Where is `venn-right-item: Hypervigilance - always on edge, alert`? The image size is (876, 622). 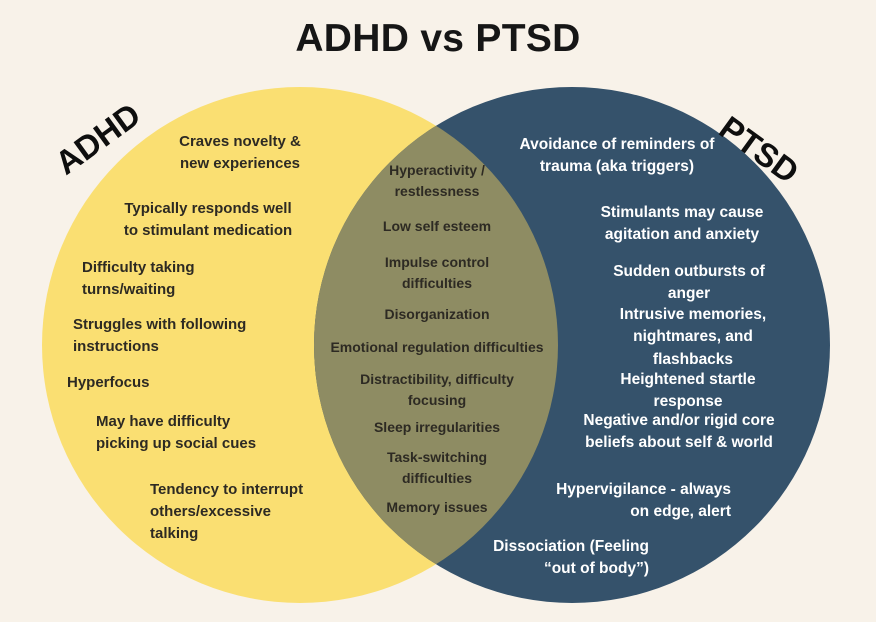
venn-right-item: Hypervigilance - always on edge, alert is located at coordinates (643, 501).